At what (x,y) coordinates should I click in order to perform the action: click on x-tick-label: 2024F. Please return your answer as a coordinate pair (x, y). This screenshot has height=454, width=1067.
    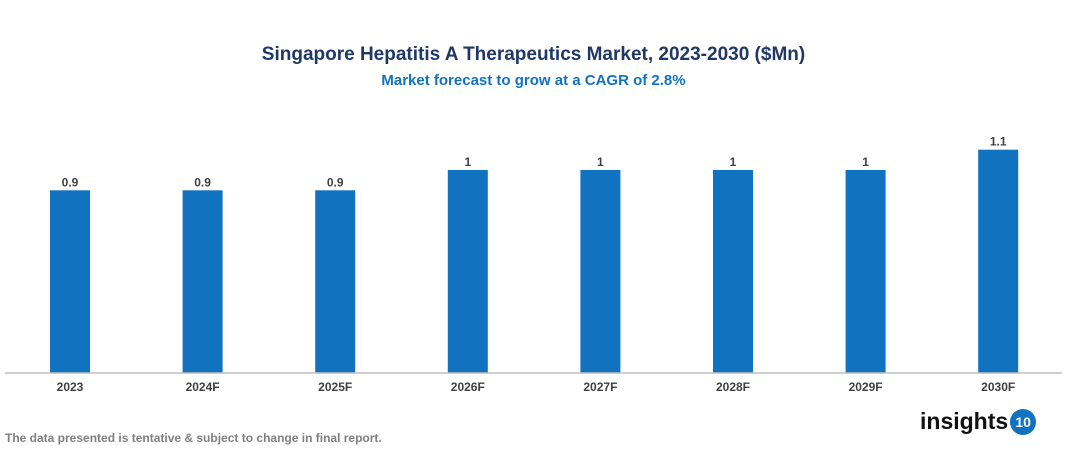
    Looking at the image, I should click on (203, 387).